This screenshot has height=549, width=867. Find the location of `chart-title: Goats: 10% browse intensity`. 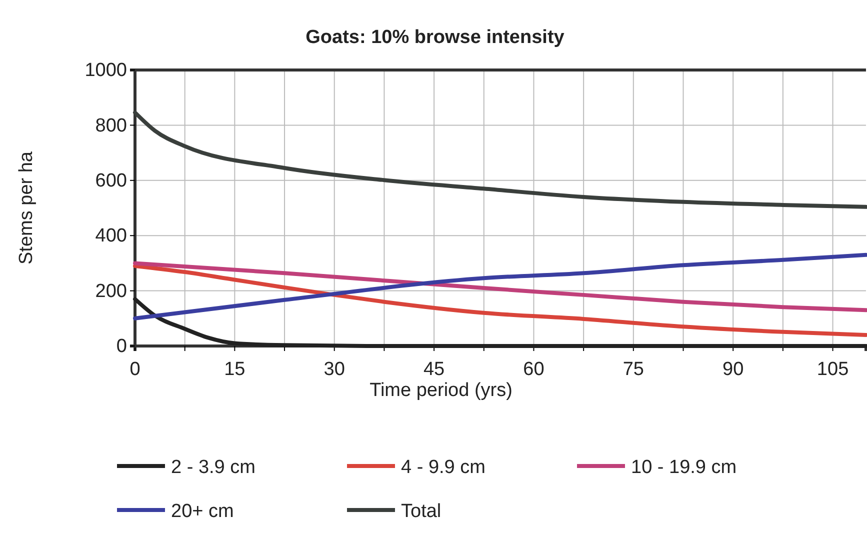

chart-title: Goats: 10% browse intensity is located at coordinates (435, 37).